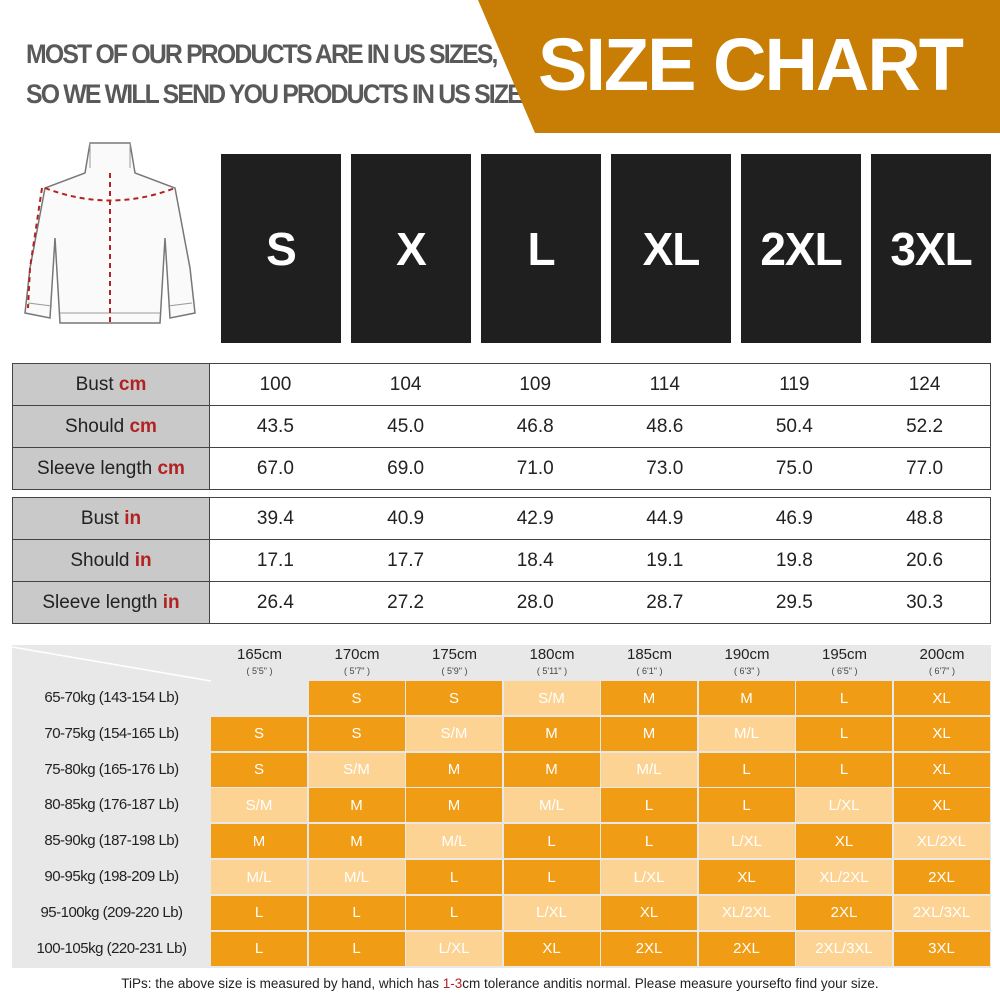 Image resolution: width=1000 pixels, height=1000 pixels. I want to click on table-cell: 30.3, so click(925, 602).